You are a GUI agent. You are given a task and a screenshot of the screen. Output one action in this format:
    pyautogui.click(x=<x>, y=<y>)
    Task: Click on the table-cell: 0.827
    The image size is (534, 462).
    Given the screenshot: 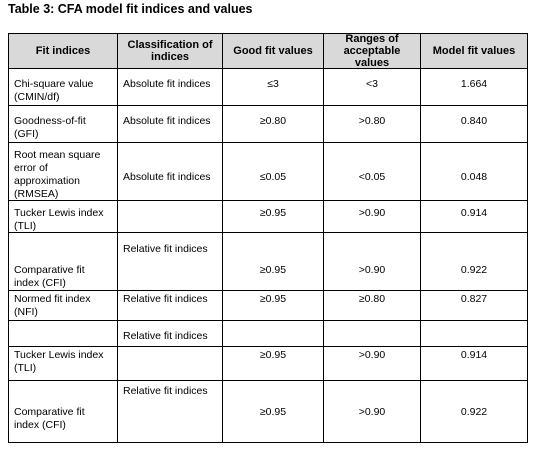 What is the action you would take?
    pyautogui.click(x=474, y=305)
    